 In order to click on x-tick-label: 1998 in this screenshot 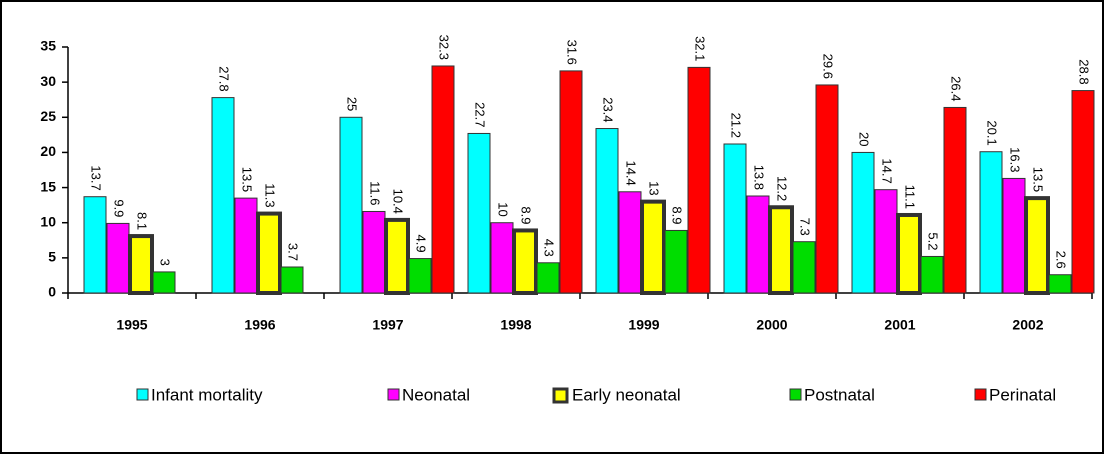, I will do `click(515, 325)`.